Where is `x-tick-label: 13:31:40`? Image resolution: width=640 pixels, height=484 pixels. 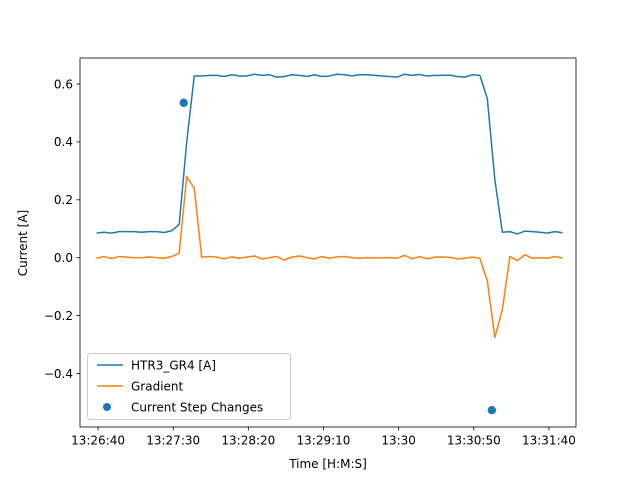 x-tick-label: 13:31:40 is located at coordinates (549, 441).